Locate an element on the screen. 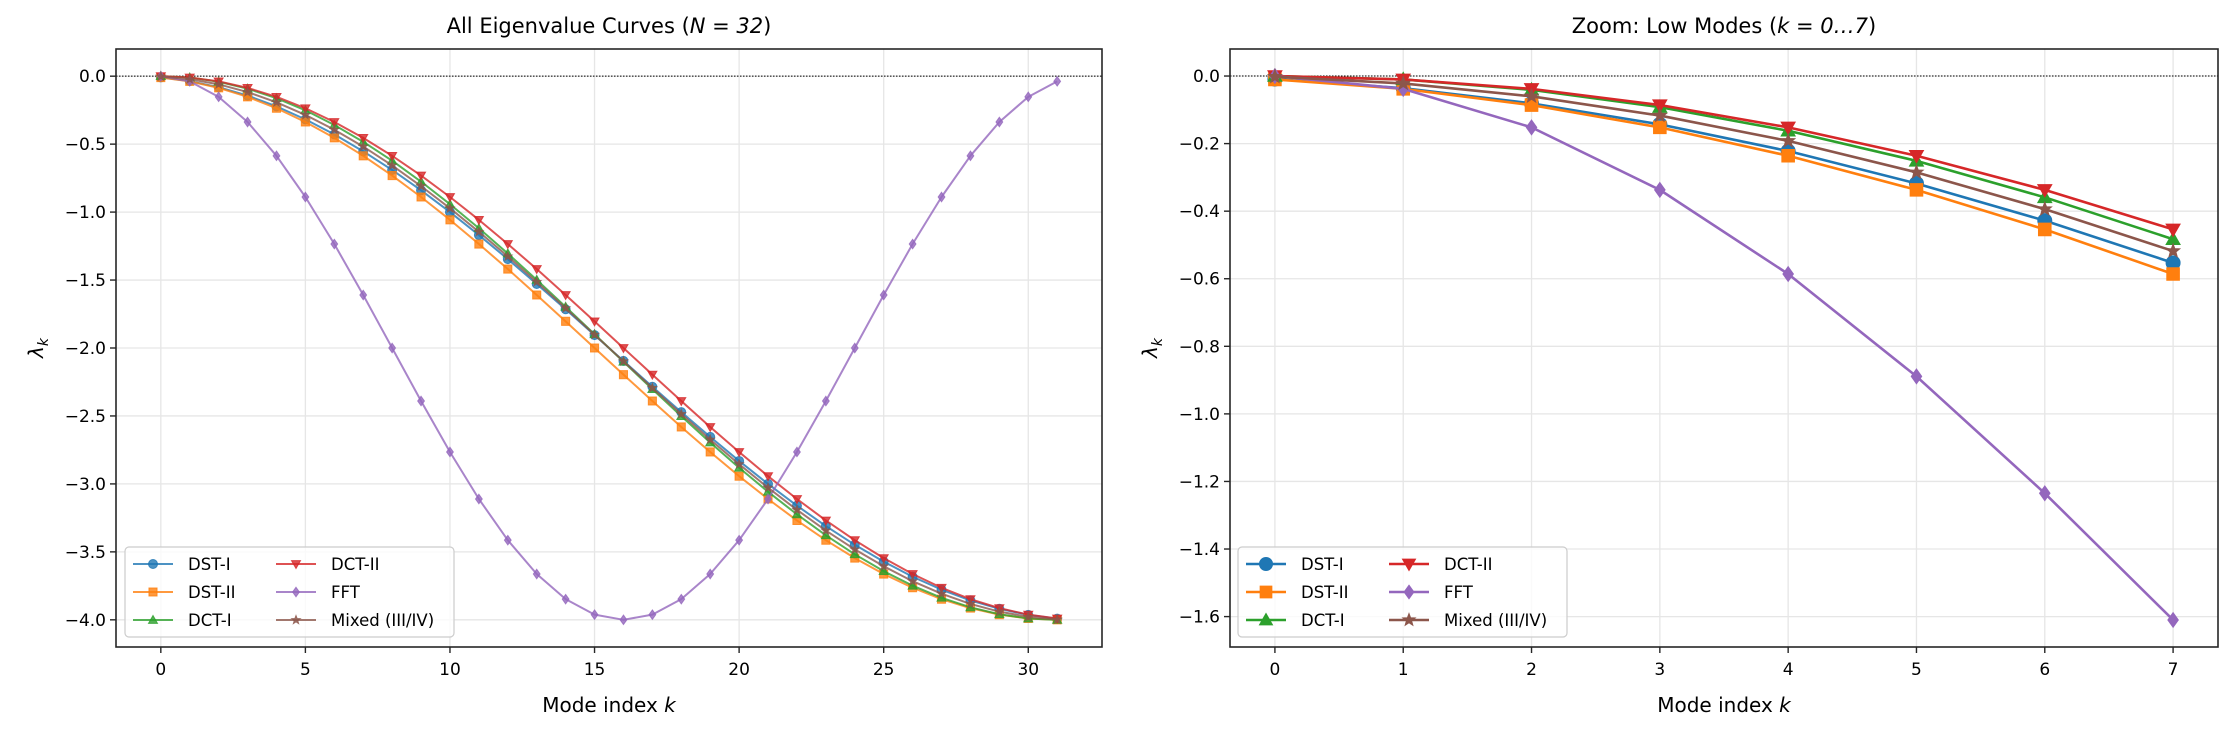 The height and width of the screenshot is (729, 2230). x-tick-label: 4 is located at coordinates (1788, 670).